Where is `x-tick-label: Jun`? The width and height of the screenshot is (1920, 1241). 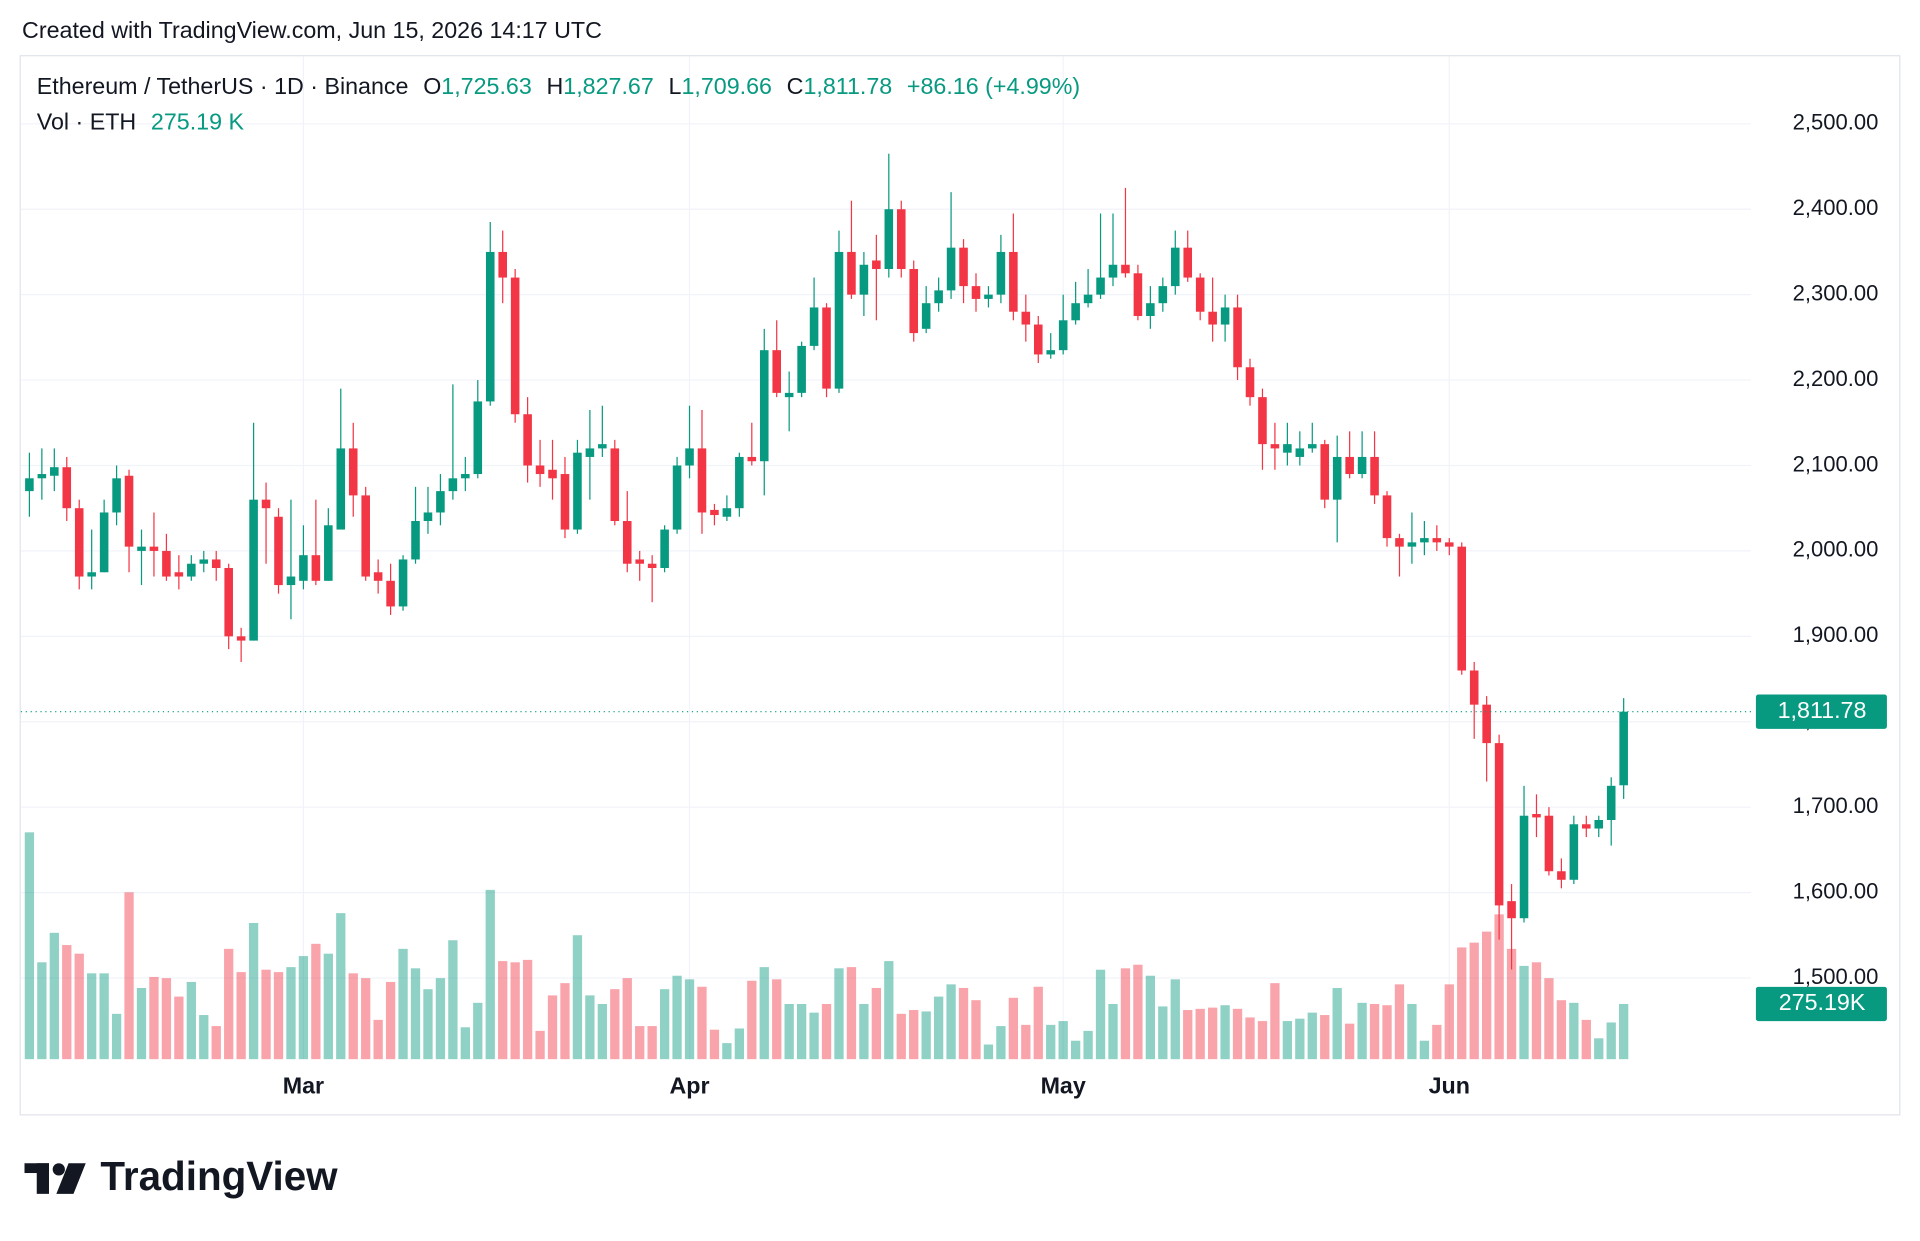
x-tick-label: Jun is located at coordinates (1449, 1085).